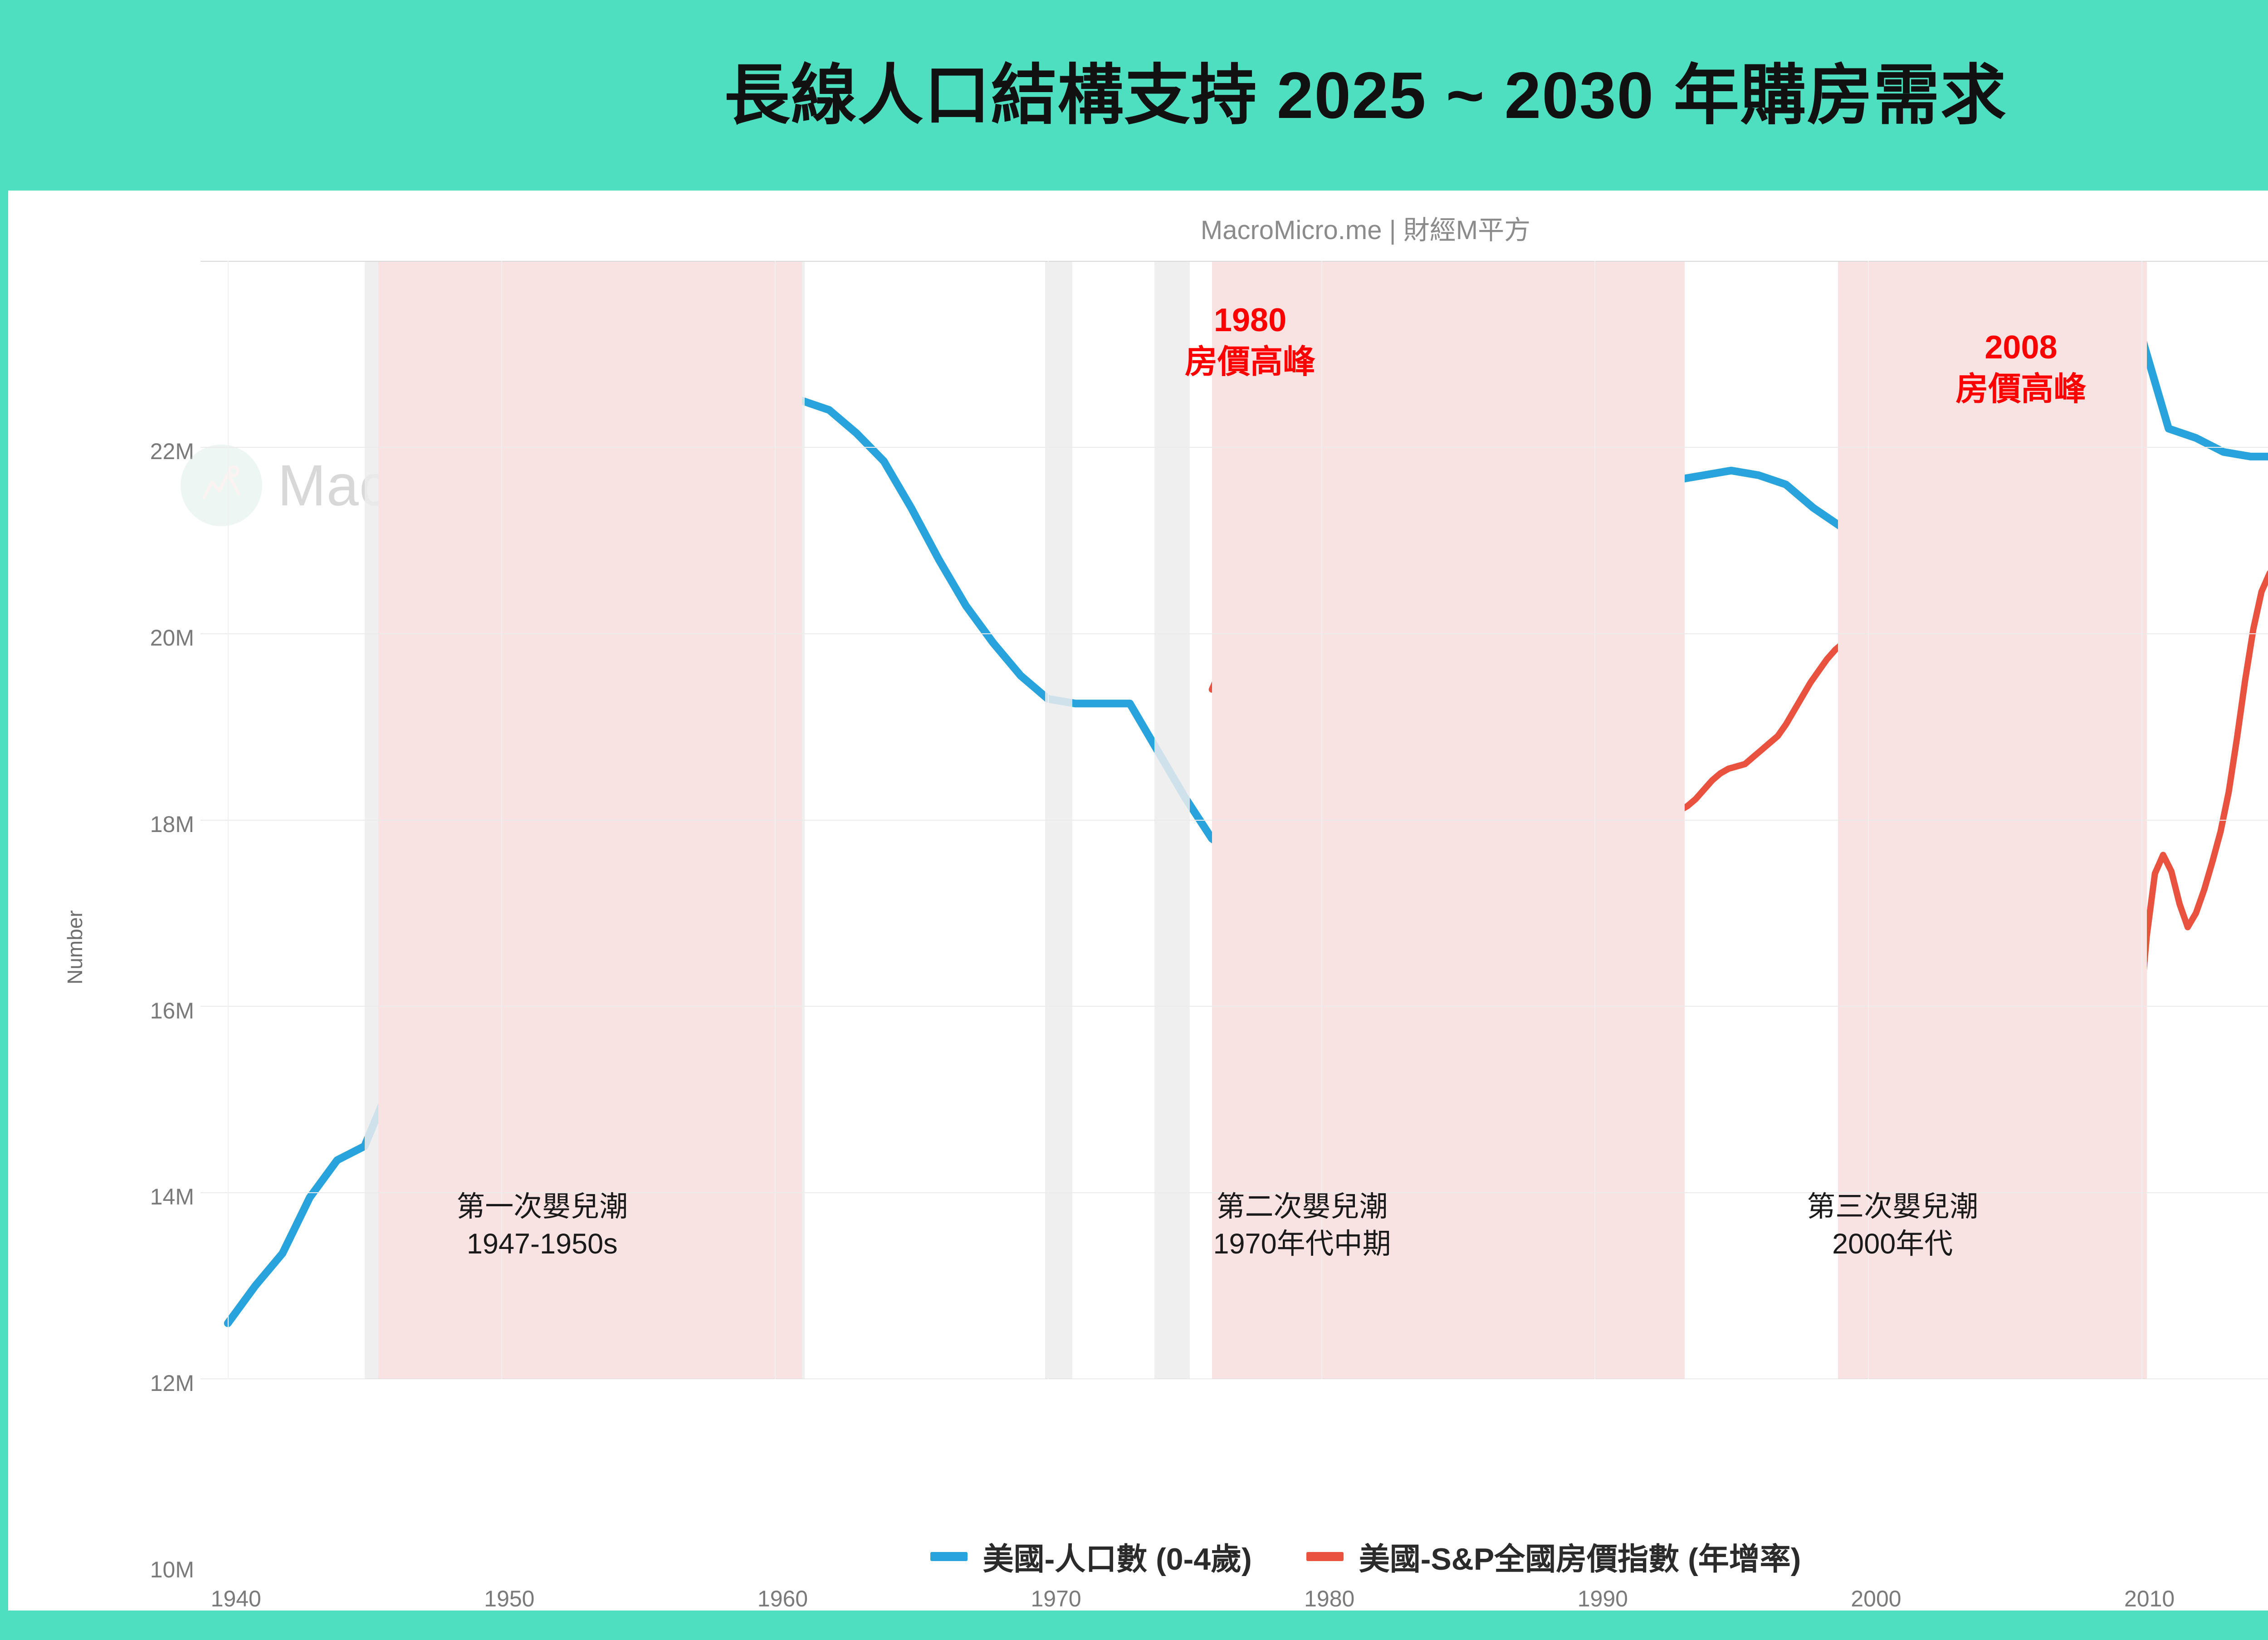 This screenshot has width=2268, height=1640. Describe the element at coordinates (1876, 1598) in the screenshot. I see `x-tick-2000: 2000` at that location.